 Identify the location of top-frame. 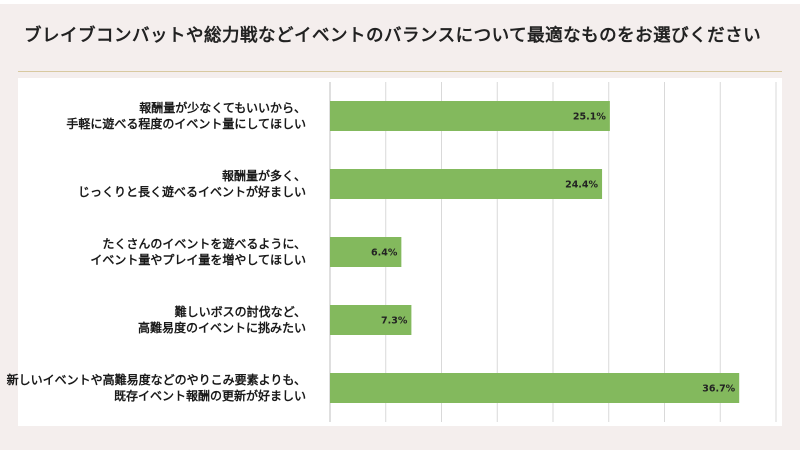
(400, 2).